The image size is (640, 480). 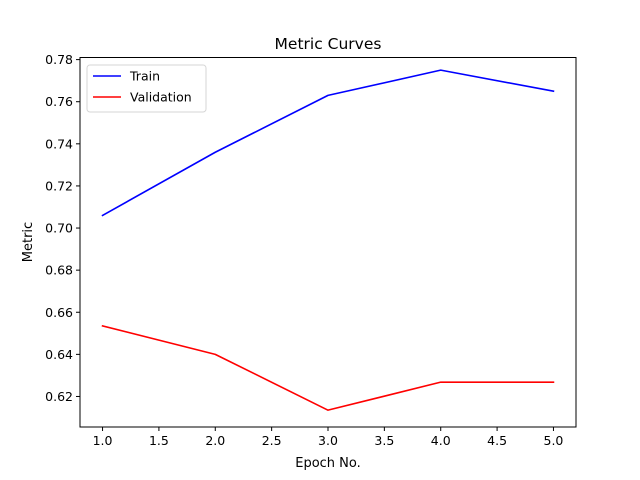 I want to click on x-axis-label: Epoch No., so click(x=328, y=463).